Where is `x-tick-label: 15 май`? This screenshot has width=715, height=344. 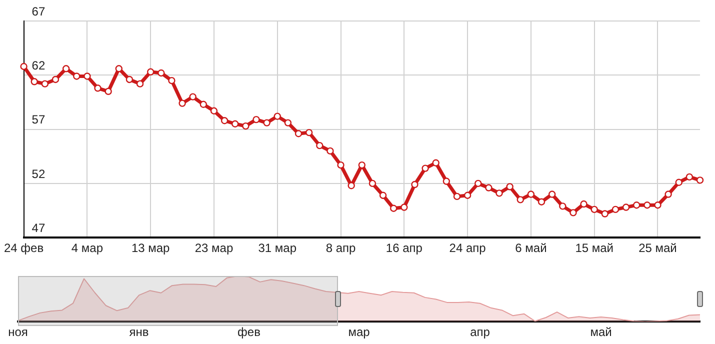
x-tick-label: 15 май is located at coordinates (594, 248).